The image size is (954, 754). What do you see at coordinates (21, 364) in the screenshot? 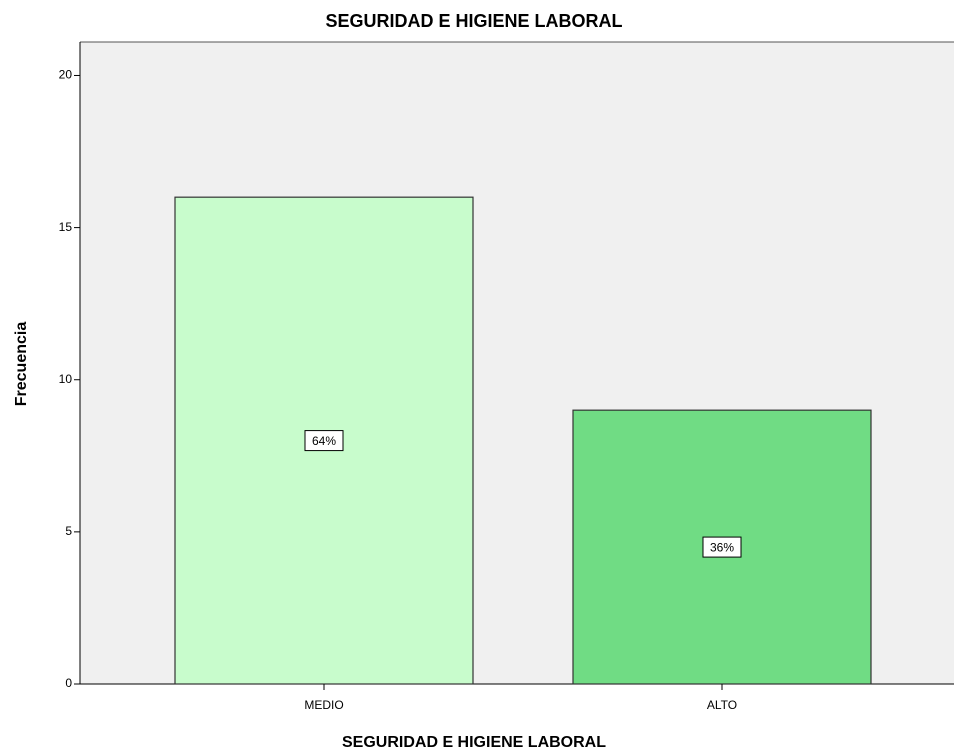
I see `y-axis-title: Frecuencia` at bounding box center [21, 364].